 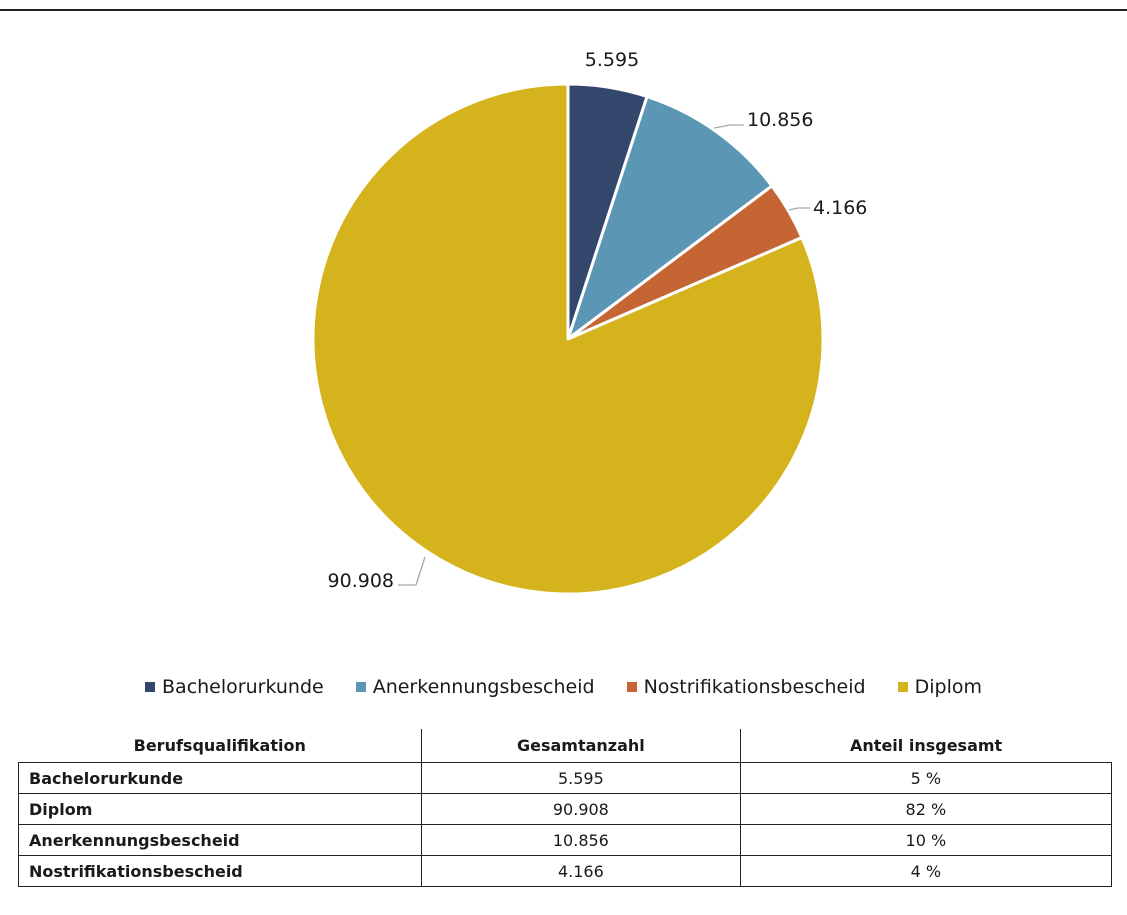 I want to click on cell-name: Anerkennungsbescheid, so click(x=220, y=840).